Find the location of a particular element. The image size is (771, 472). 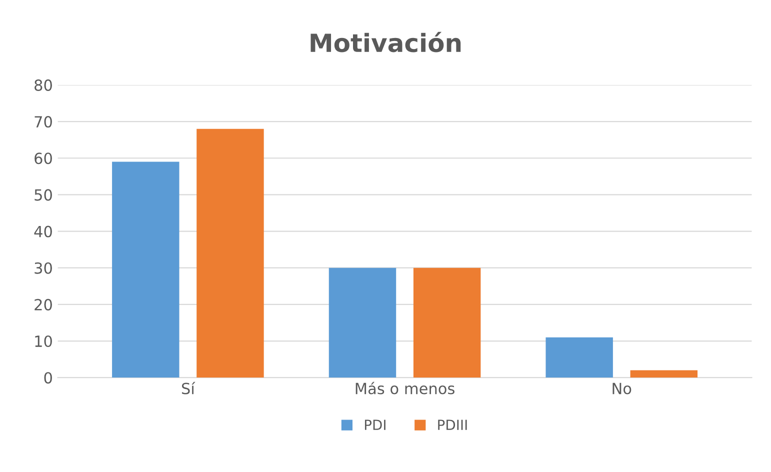

x-tick-label: Sí is located at coordinates (189, 388).